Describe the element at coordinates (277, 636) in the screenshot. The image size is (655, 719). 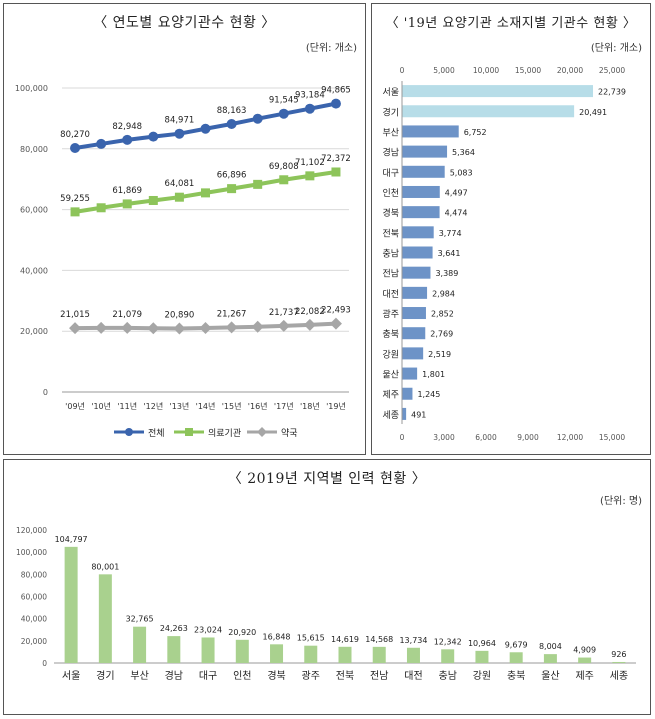
I see `data-label: 16,848` at that location.